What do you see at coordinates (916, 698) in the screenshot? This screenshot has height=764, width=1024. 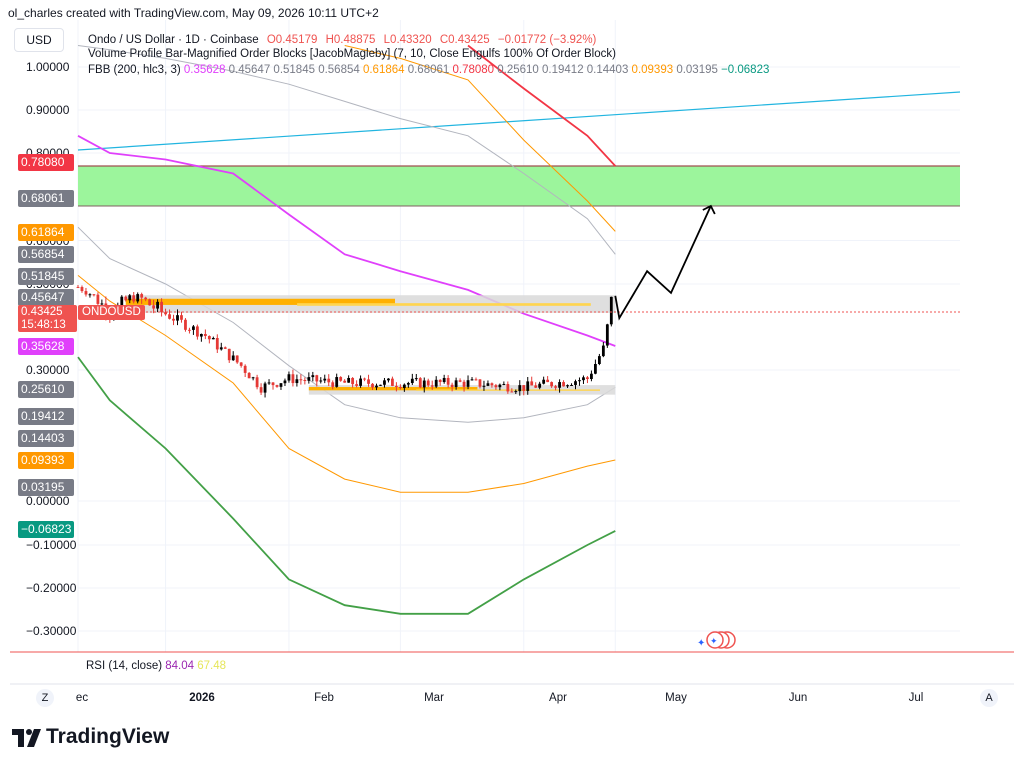 I see `time-axis-label: Jul` at bounding box center [916, 698].